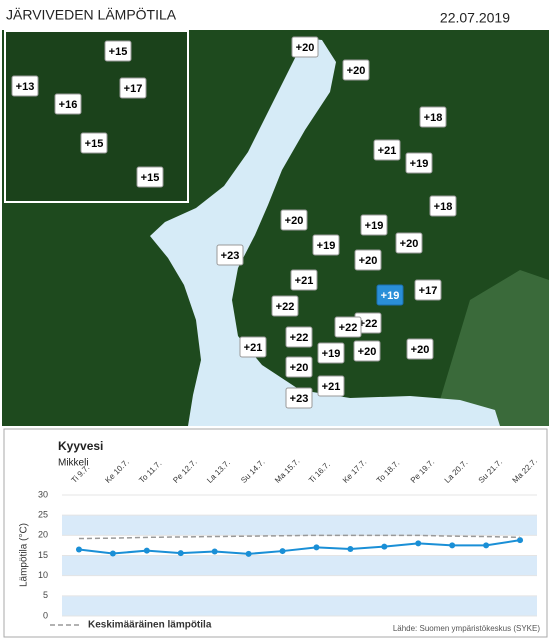 This screenshot has height=640, width=551. I want to click on marker-label: +16, so click(68, 105).